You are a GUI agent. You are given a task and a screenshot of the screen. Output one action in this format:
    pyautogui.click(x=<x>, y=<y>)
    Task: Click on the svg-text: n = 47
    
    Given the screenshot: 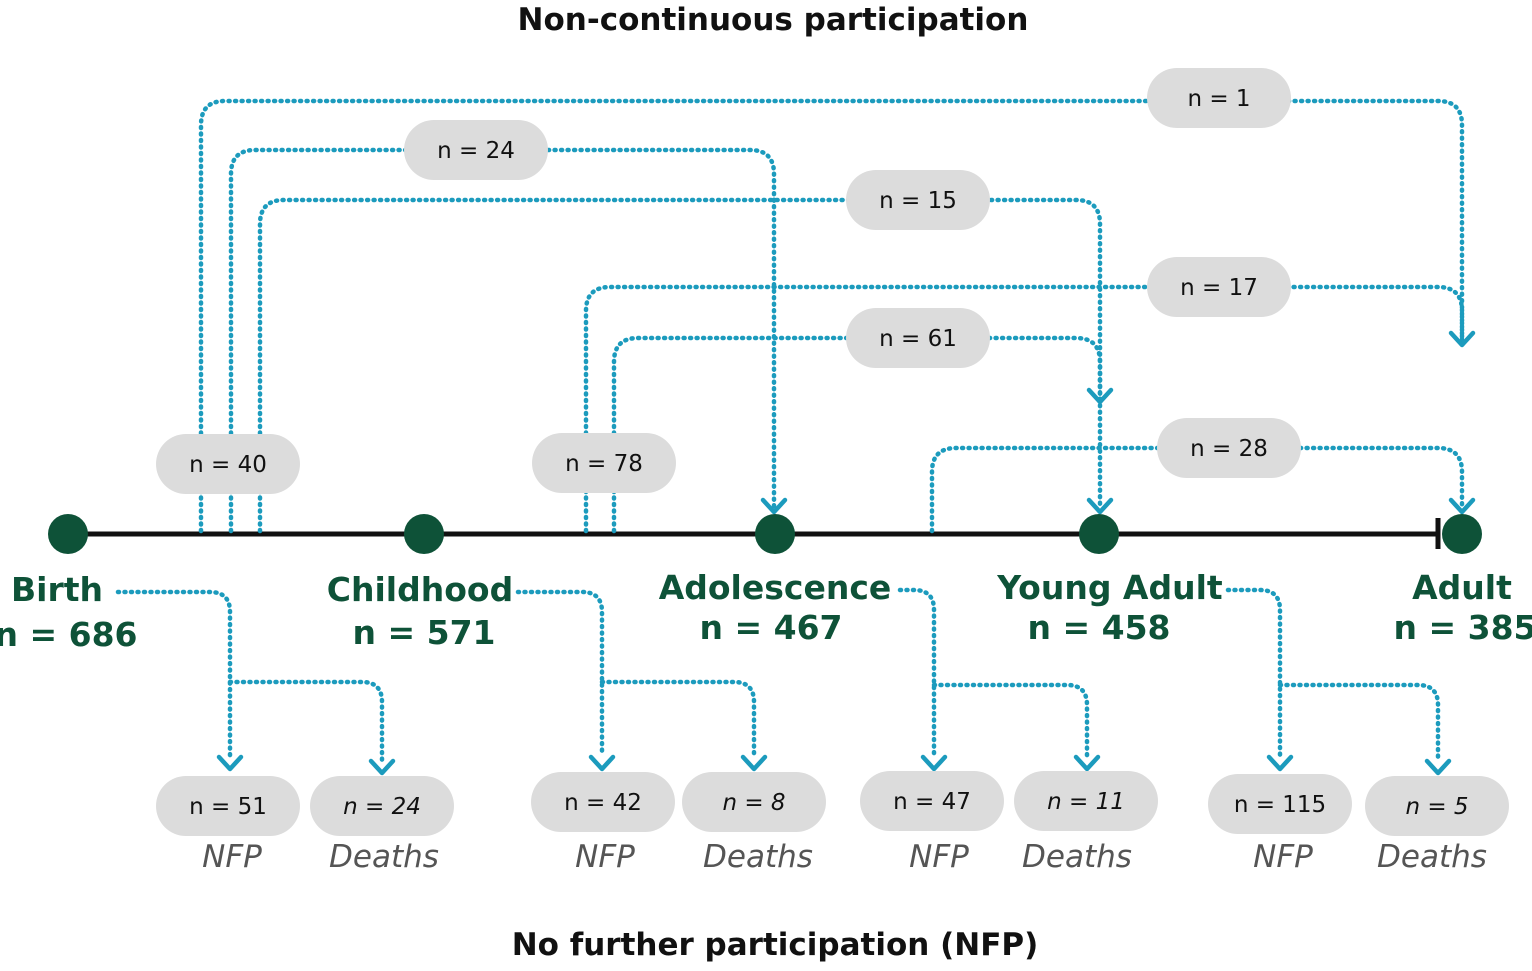 What is the action you would take?
    pyautogui.click(x=932, y=802)
    